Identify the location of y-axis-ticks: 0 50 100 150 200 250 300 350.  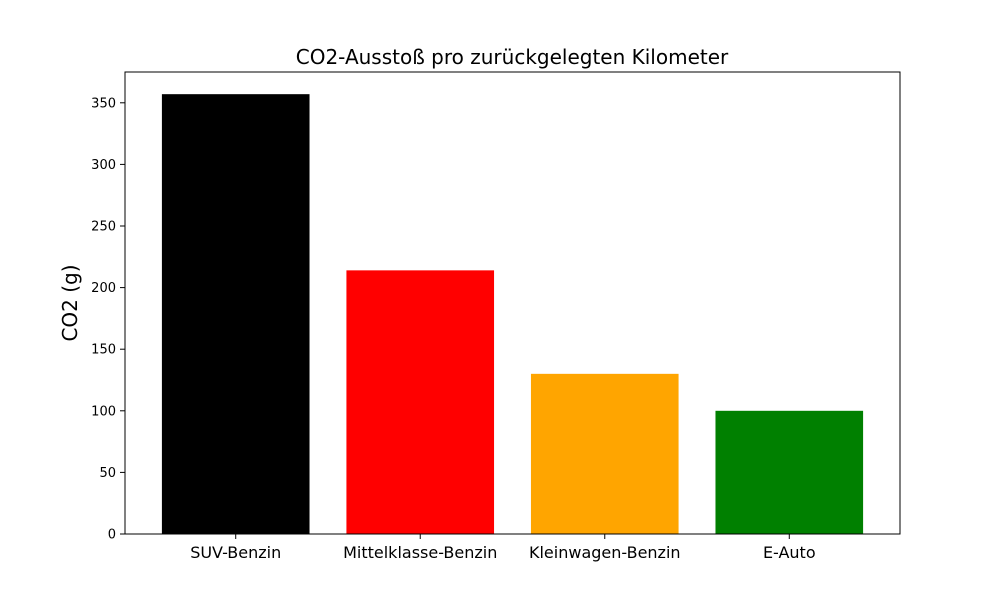
(108, 319).